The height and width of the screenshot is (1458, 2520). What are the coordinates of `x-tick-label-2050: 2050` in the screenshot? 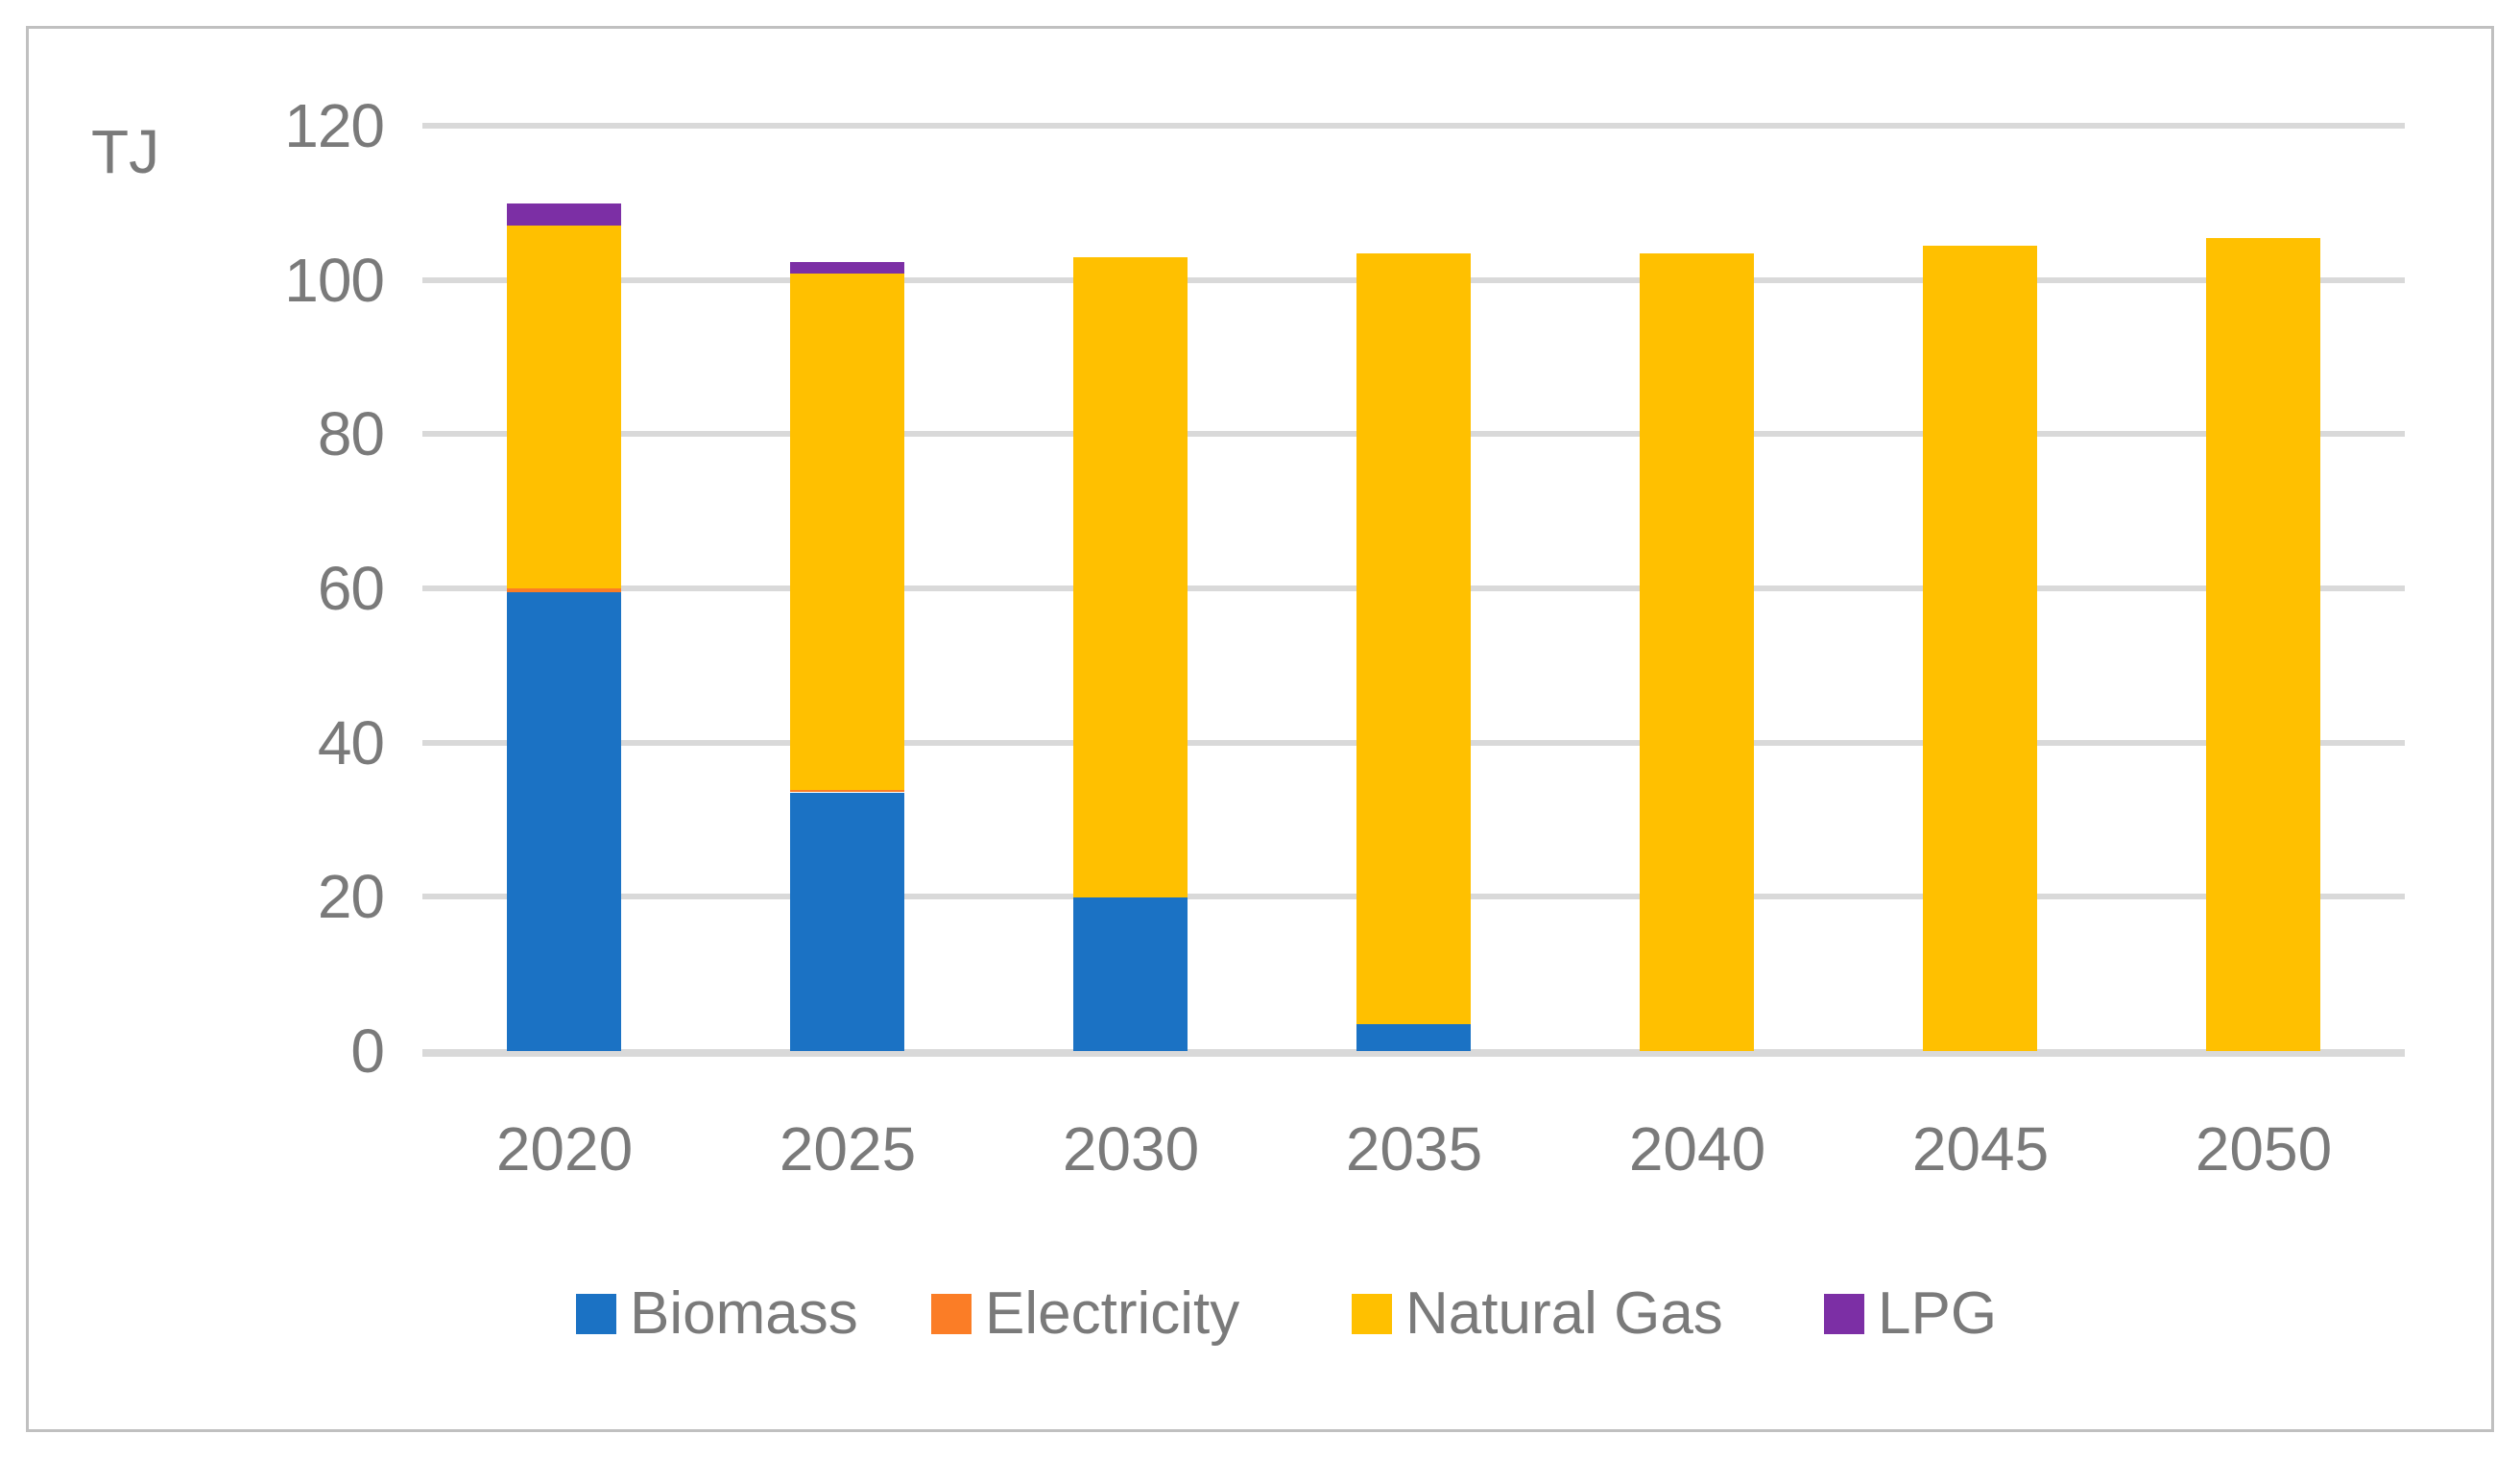 It's located at (2264, 1148).